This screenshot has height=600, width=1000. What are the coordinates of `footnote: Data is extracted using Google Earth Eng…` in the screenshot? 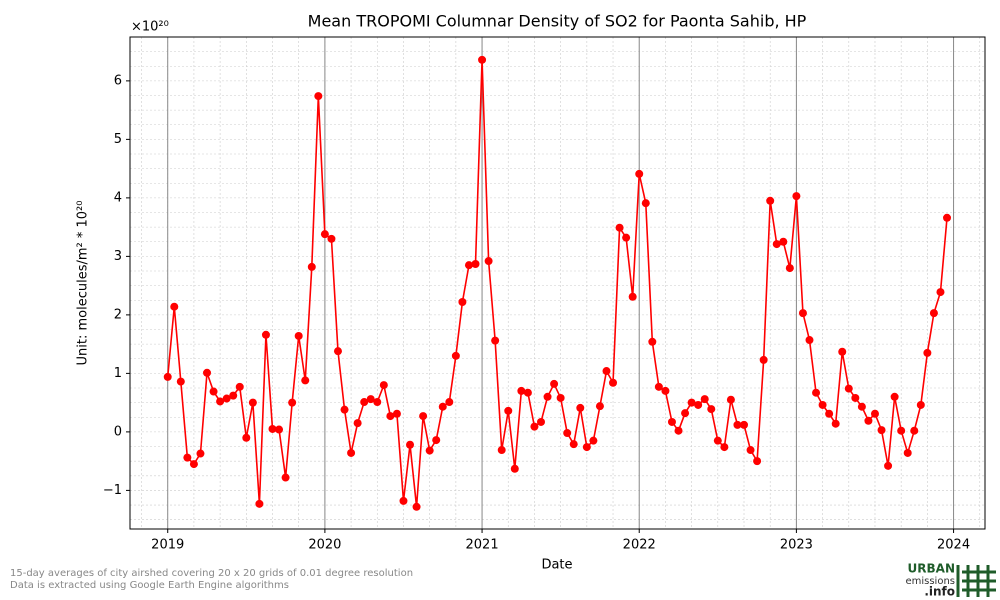 It's located at (149, 585).